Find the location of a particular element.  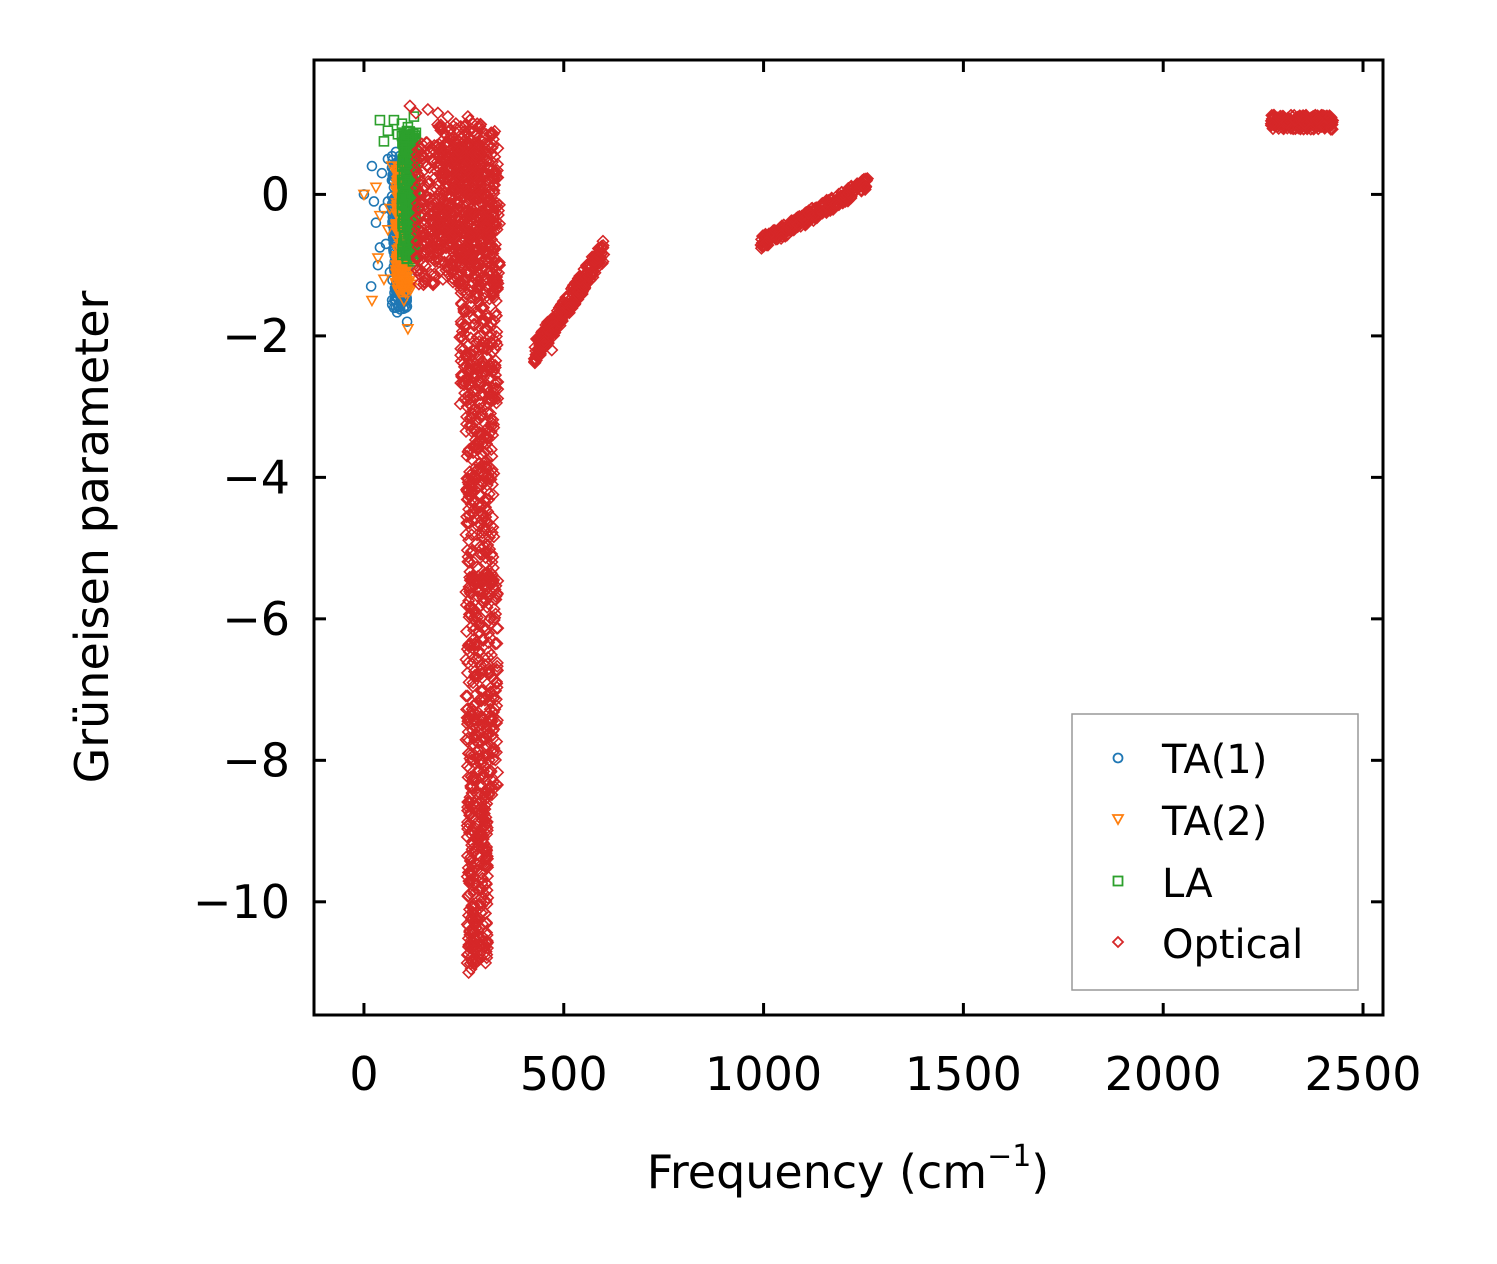

legend-marker-la is located at coordinates (1118, 881).